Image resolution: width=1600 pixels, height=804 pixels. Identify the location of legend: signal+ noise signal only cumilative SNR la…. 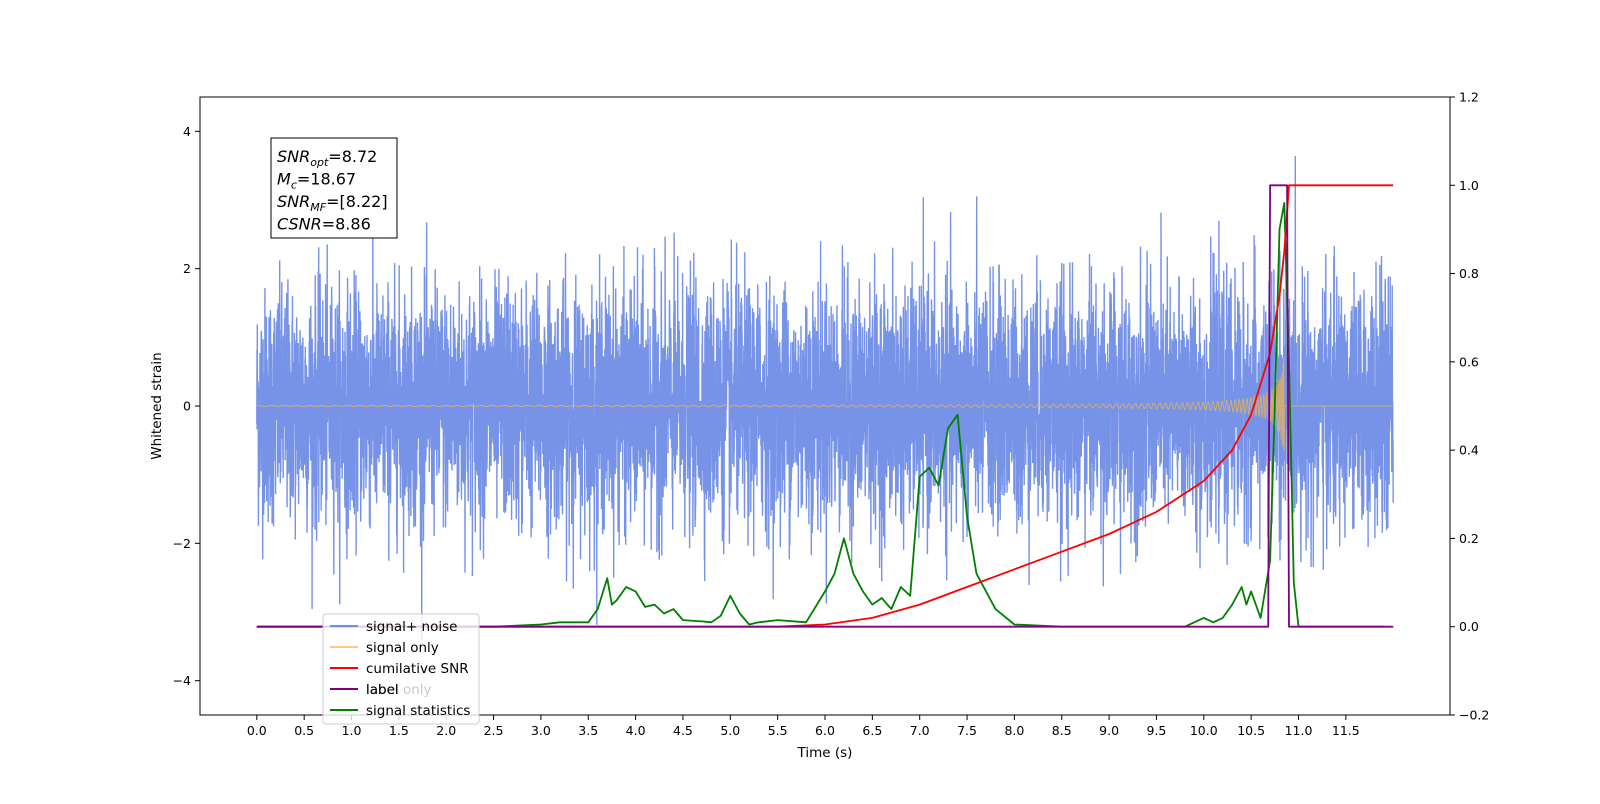
(401, 669).